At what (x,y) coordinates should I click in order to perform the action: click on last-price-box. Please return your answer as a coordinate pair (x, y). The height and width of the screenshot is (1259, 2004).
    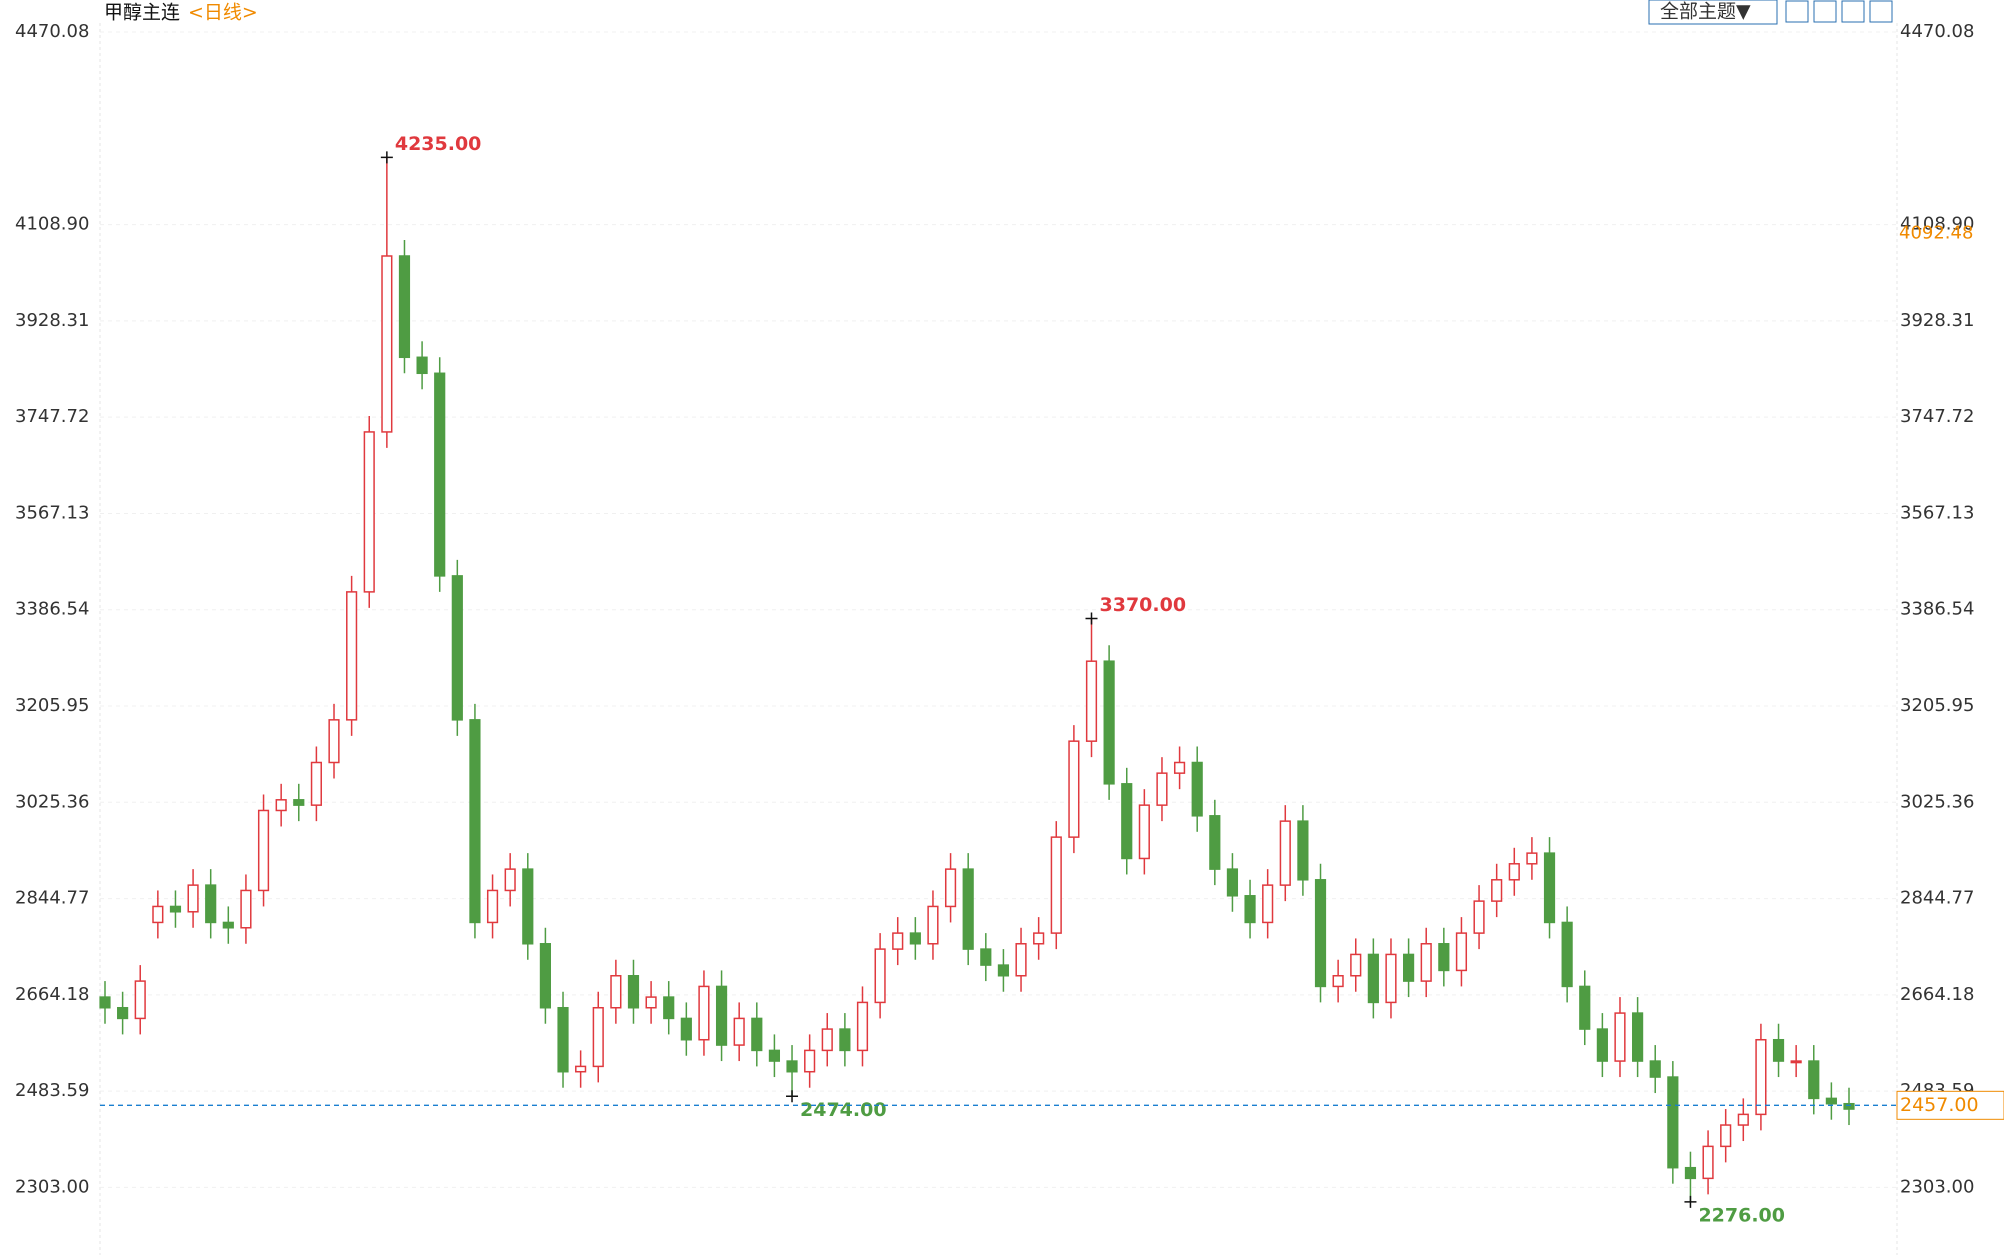
    Looking at the image, I should click on (1950, 1105).